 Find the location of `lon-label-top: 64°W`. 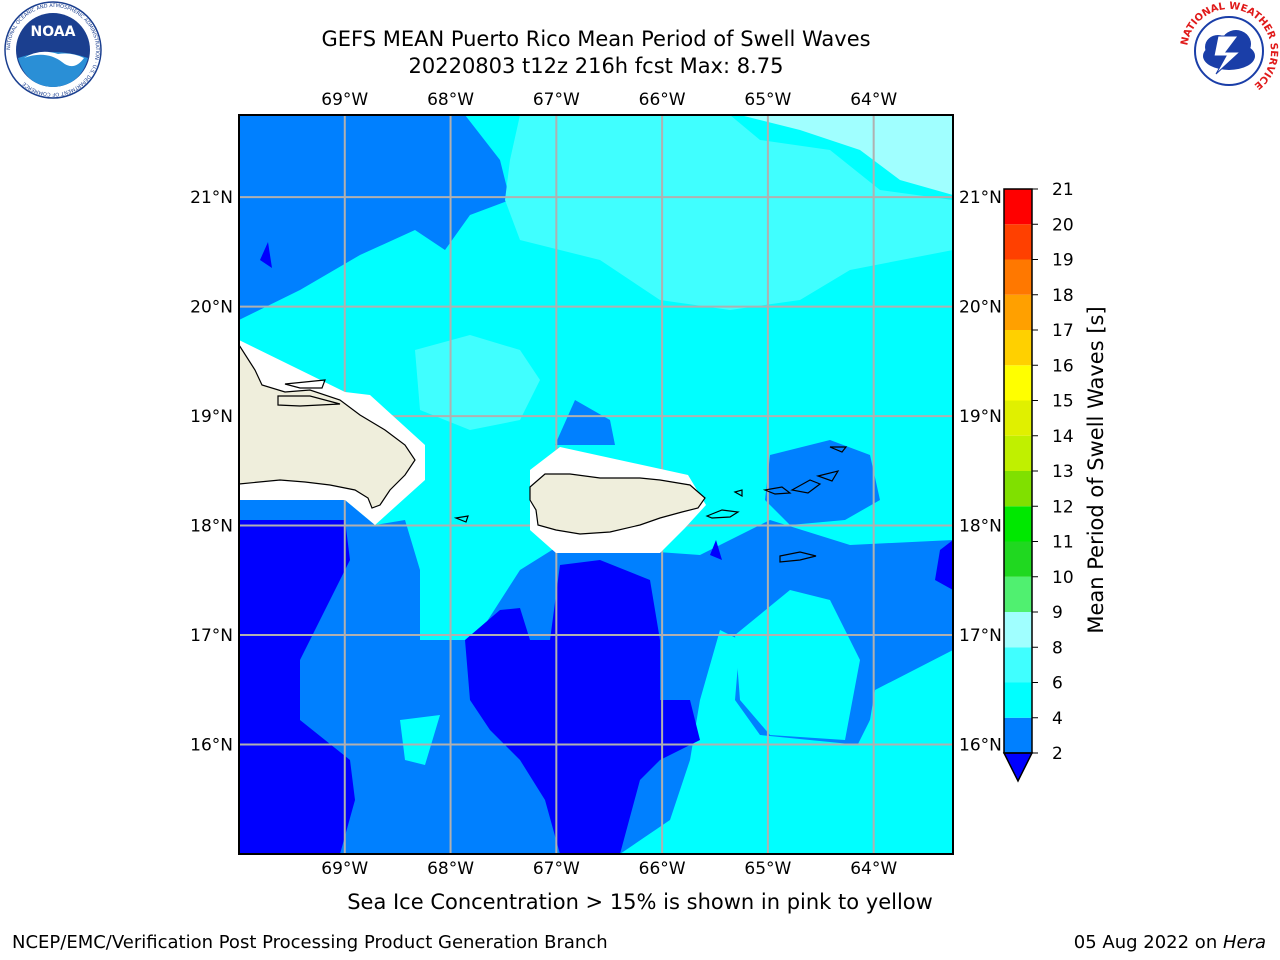

lon-label-top: 64°W is located at coordinates (873, 100).